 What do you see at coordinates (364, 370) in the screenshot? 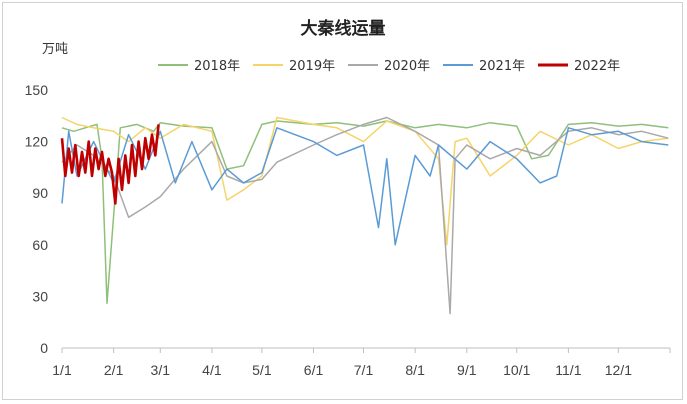
I see `x-tick-label: 7/1` at bounding box center [364, 370].